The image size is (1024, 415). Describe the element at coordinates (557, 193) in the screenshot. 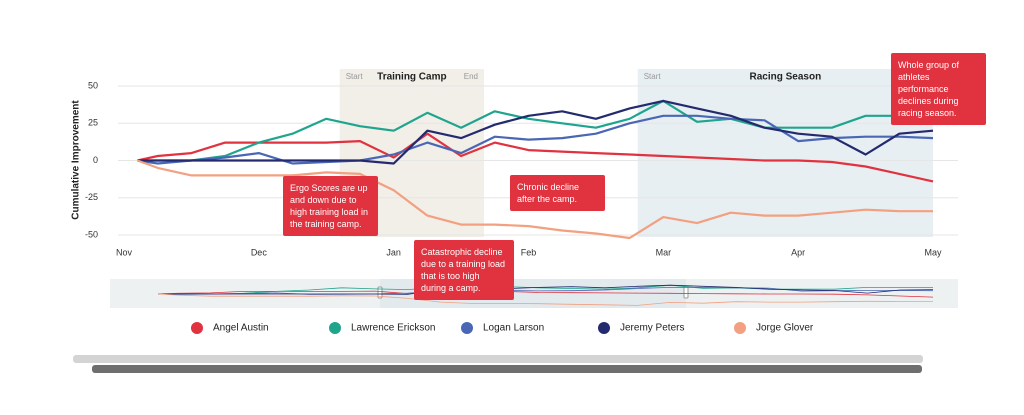

I see `annotation: Chronic decline after the camp.` at that location.